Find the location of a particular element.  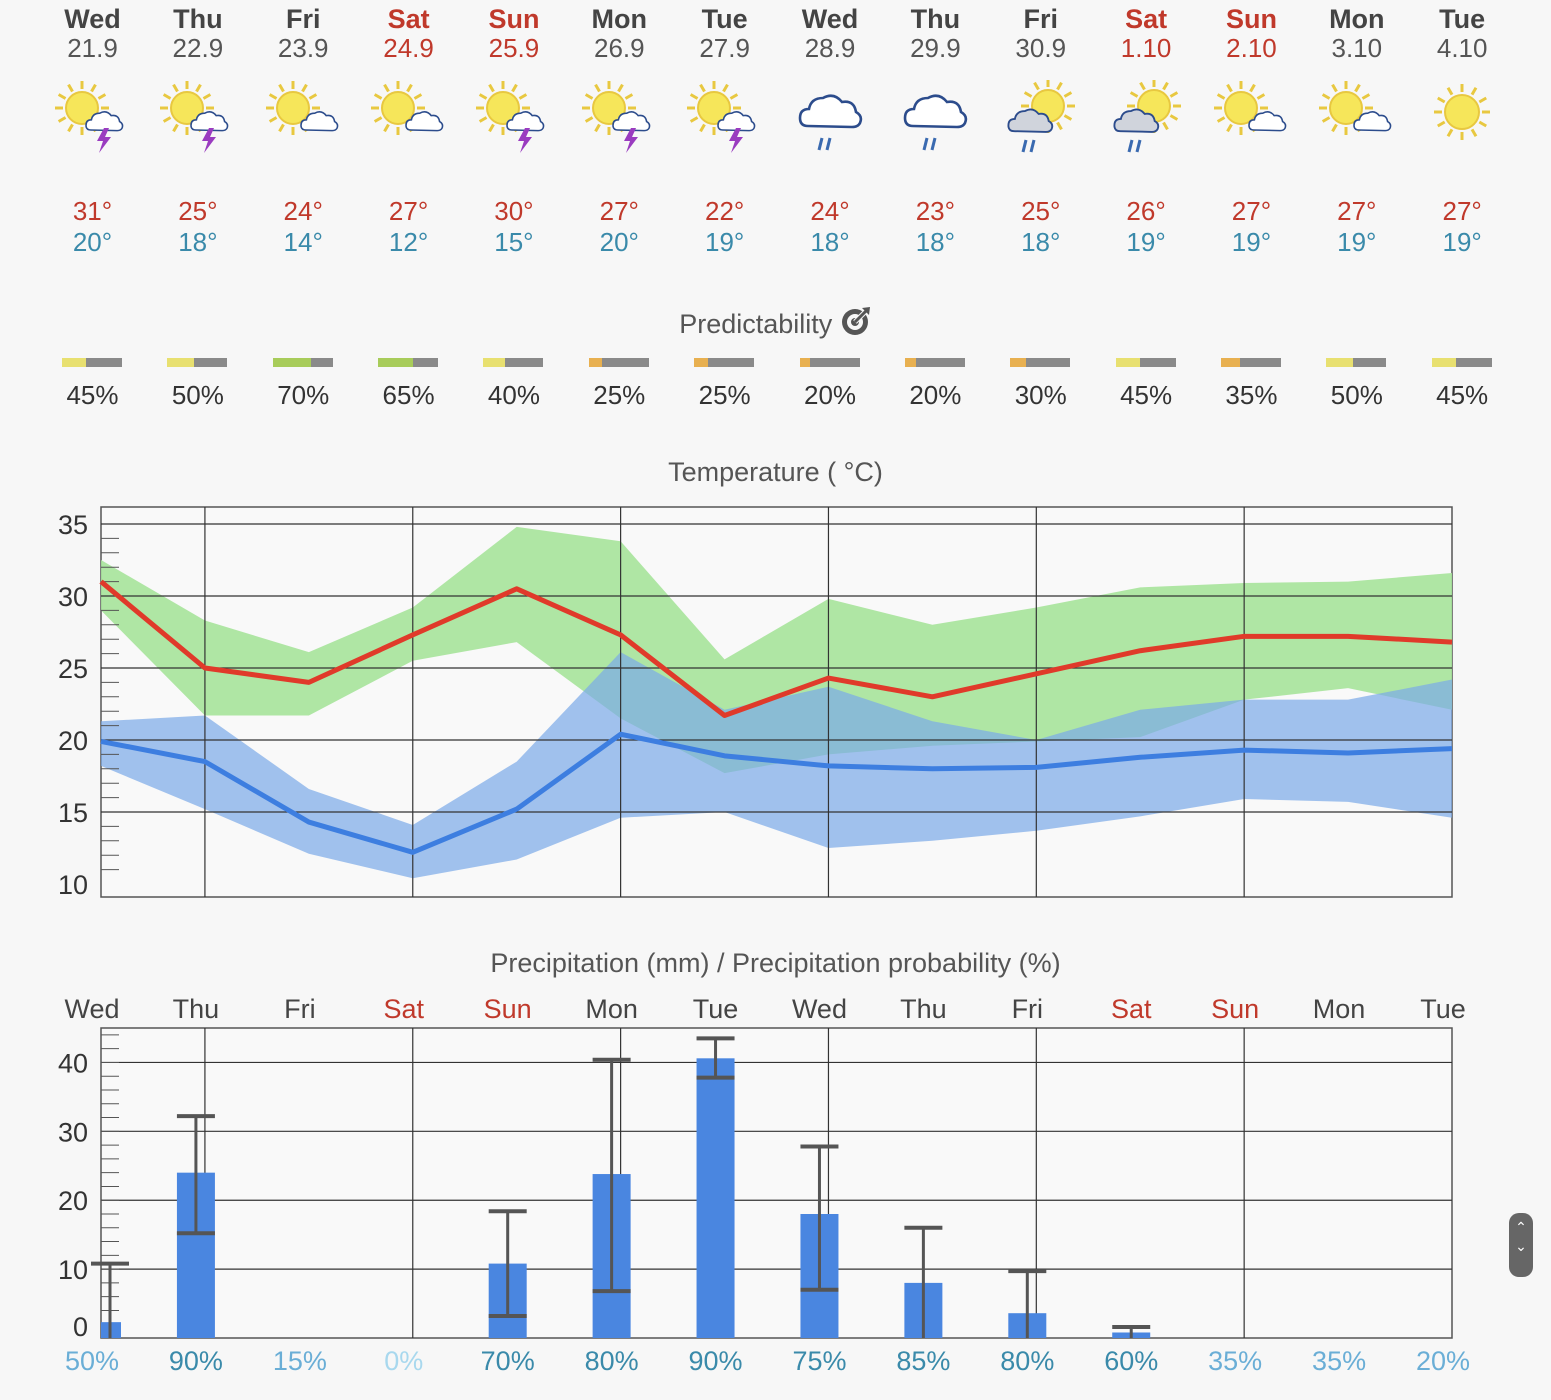

predictability-title: Predictability is located at coordinates (775, 322).